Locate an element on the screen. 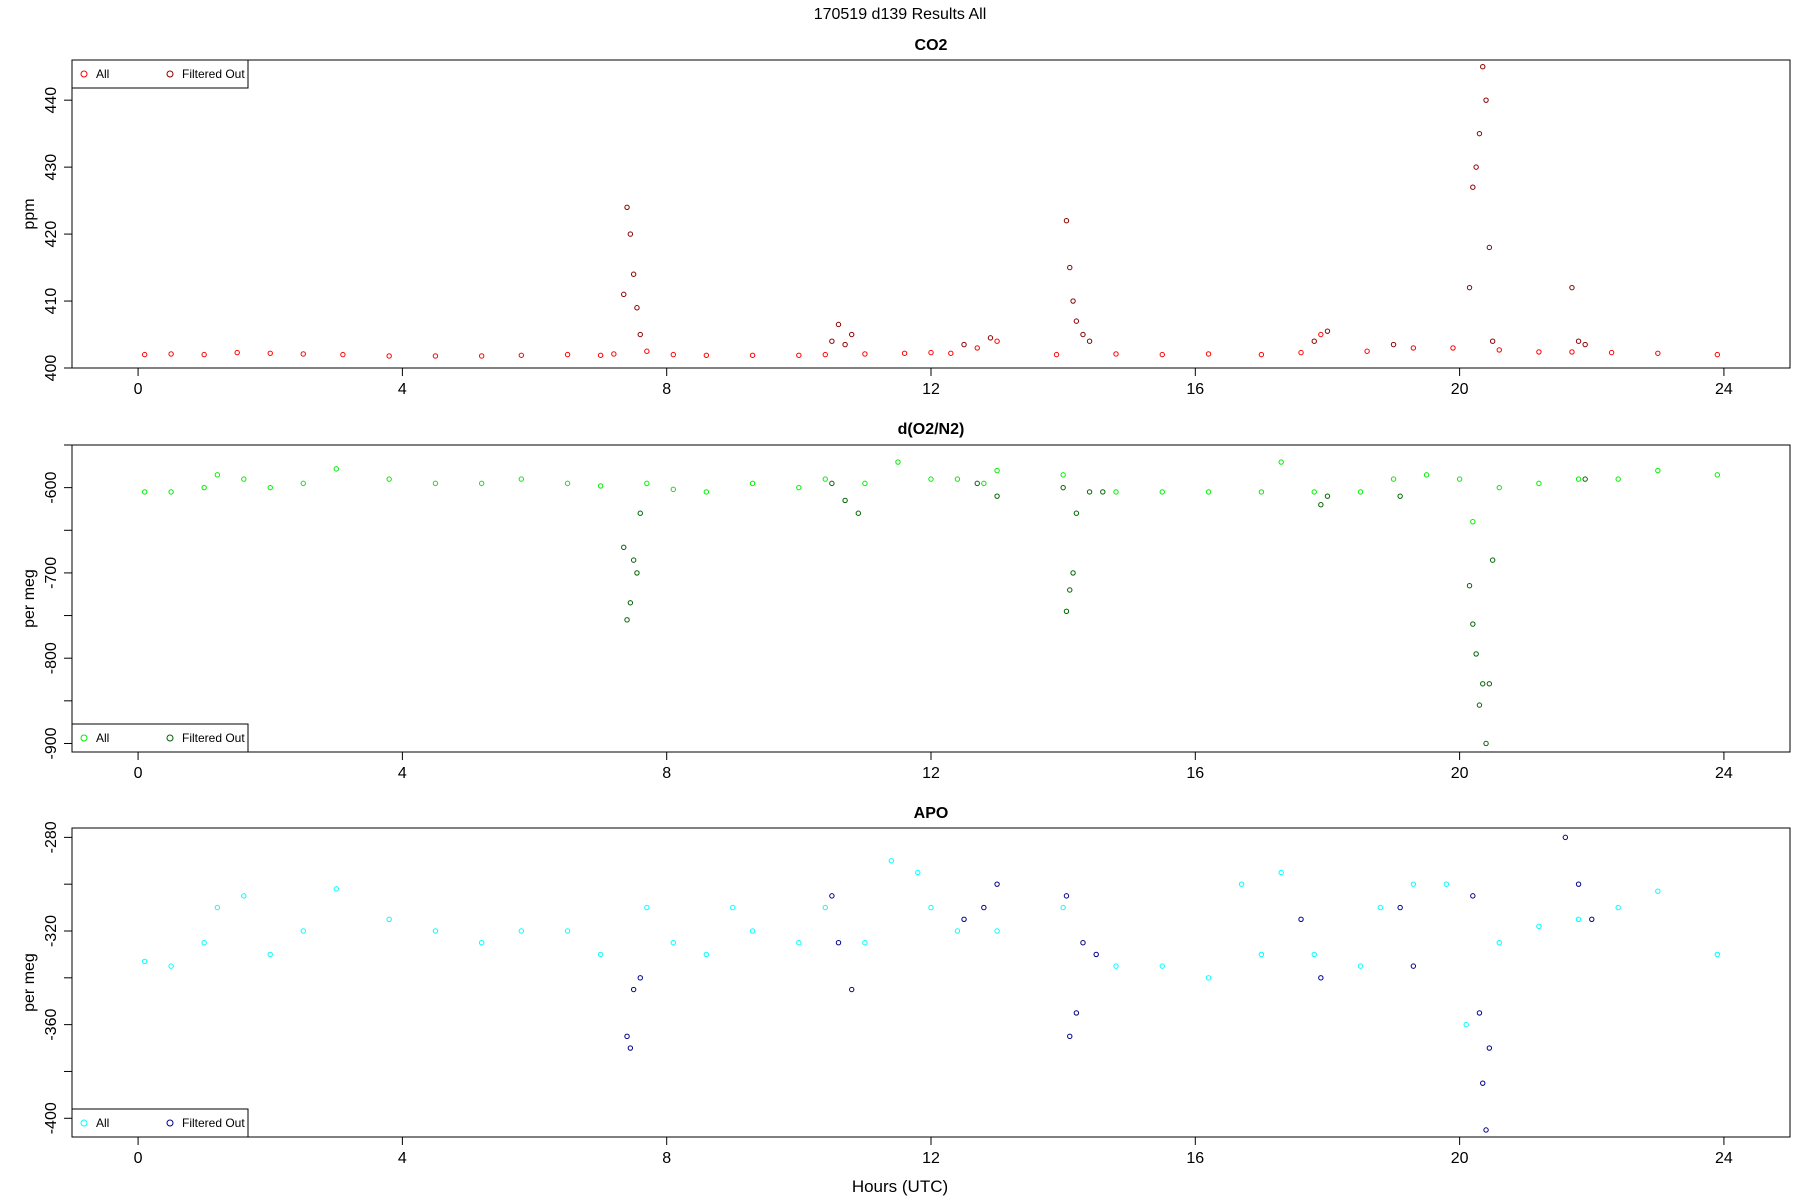  chart-title: CO2 is located at coordinates (931, 45).